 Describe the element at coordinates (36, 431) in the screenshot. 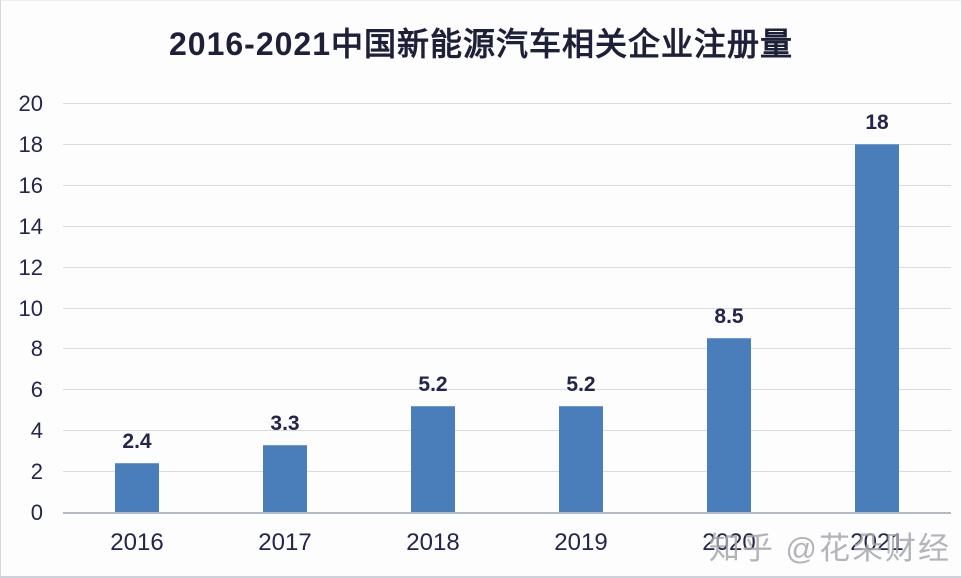

I see `y-tick-label: 4` at that location.